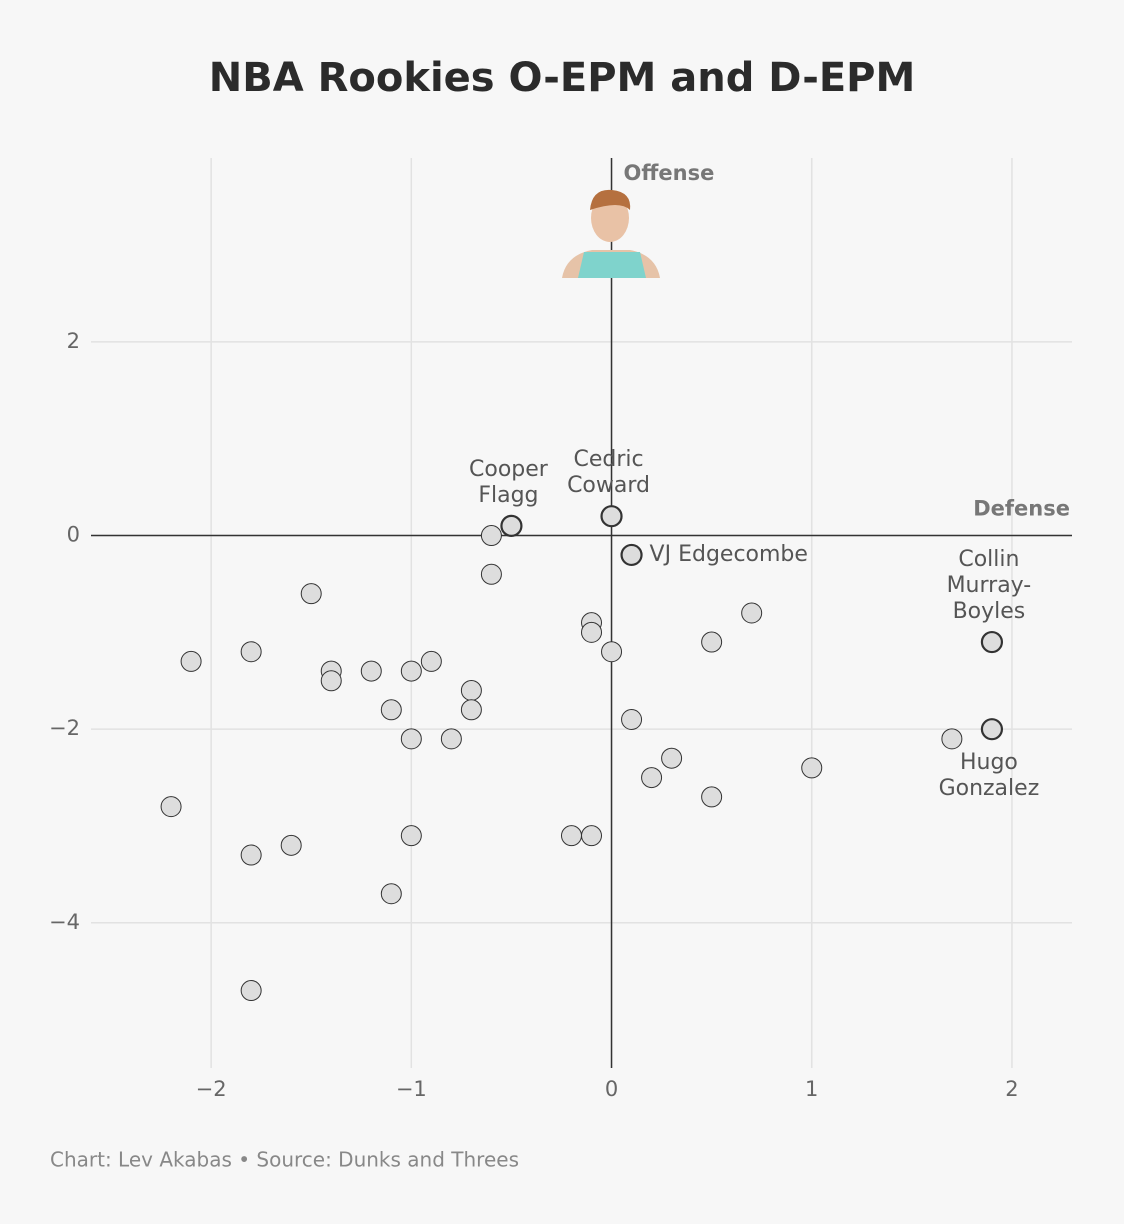 This screenshot has width=1124, height=1224. Describe the element at coordinates (211, 1089) in the screenshot. I see `x-tick-label: −2` at that location.